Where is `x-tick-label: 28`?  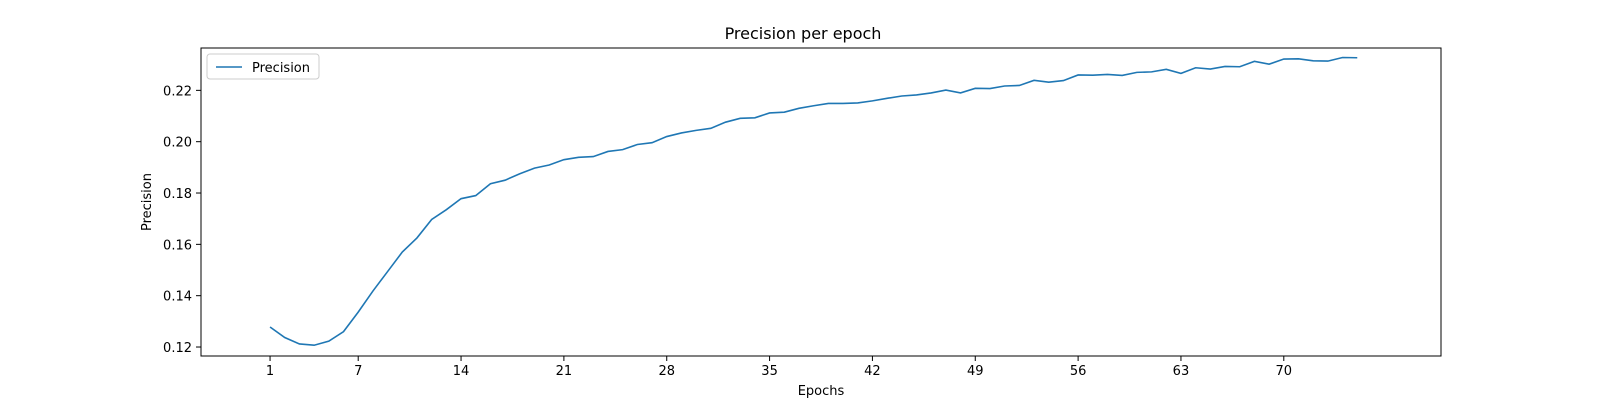 x-tick-label: 28 is located at coordinates (666, 371).